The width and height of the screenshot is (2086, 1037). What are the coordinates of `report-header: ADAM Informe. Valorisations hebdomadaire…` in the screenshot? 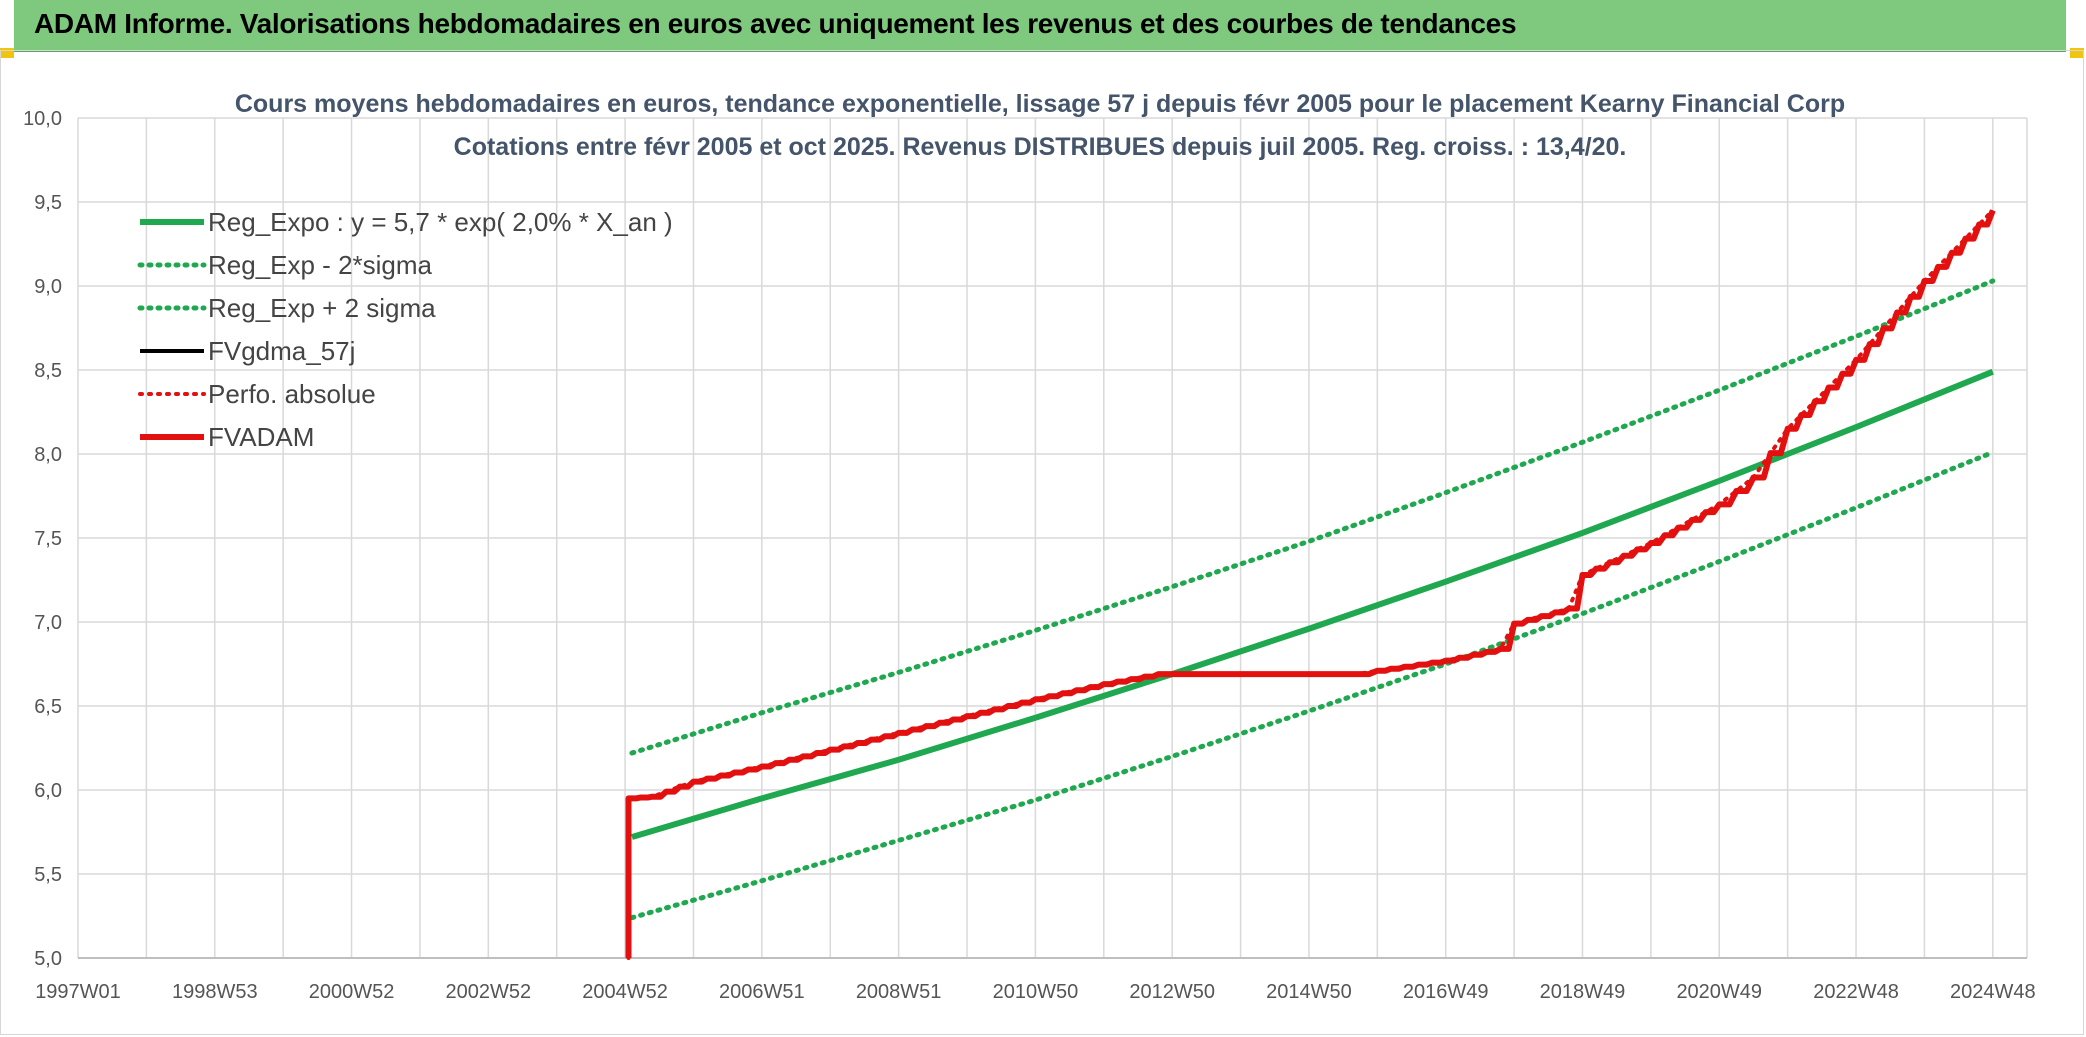 It's located at (1040, 26).